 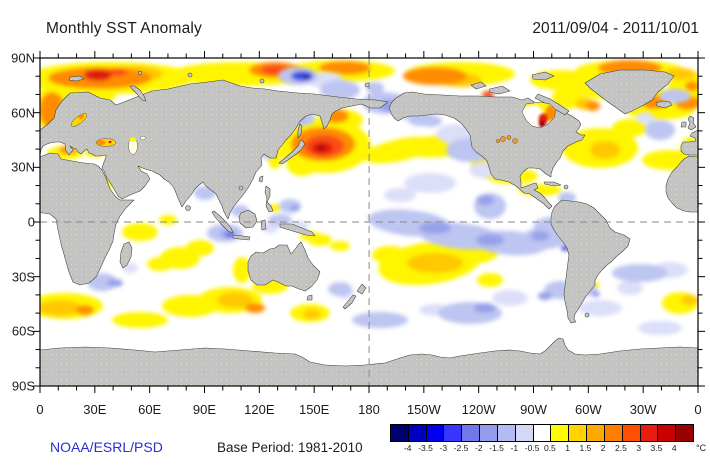 What do you see at coordinates (137, 145) in the screenshot?
I see `caspian-sea` at bounding box center [137, 145].